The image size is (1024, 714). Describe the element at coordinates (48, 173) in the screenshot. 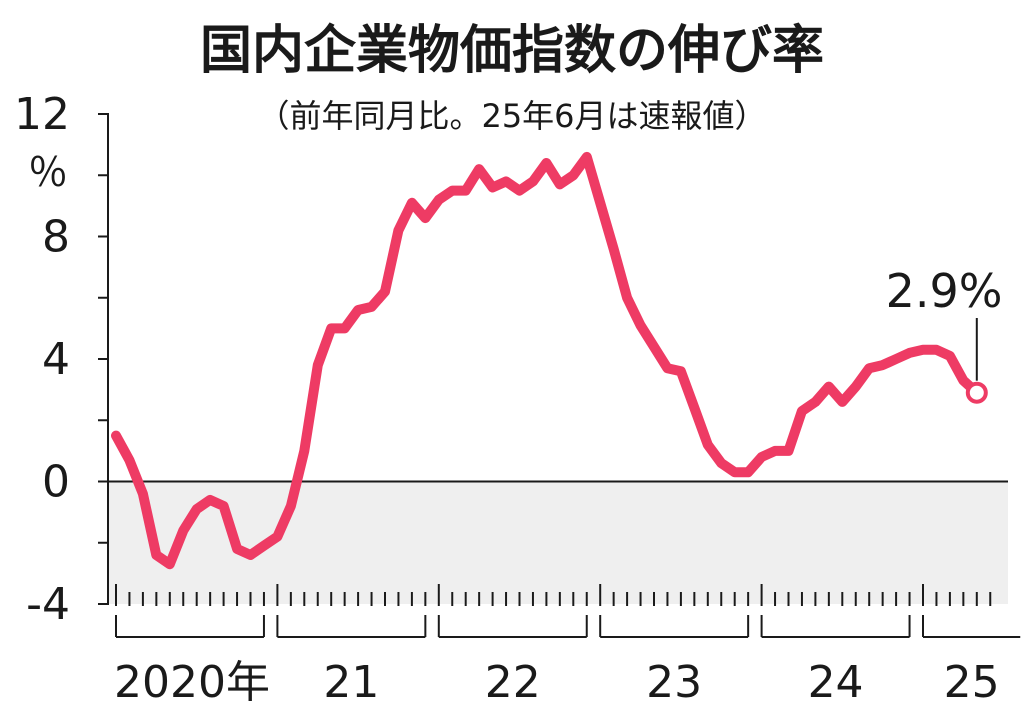

I see `y-unit-label: ％` at that location.